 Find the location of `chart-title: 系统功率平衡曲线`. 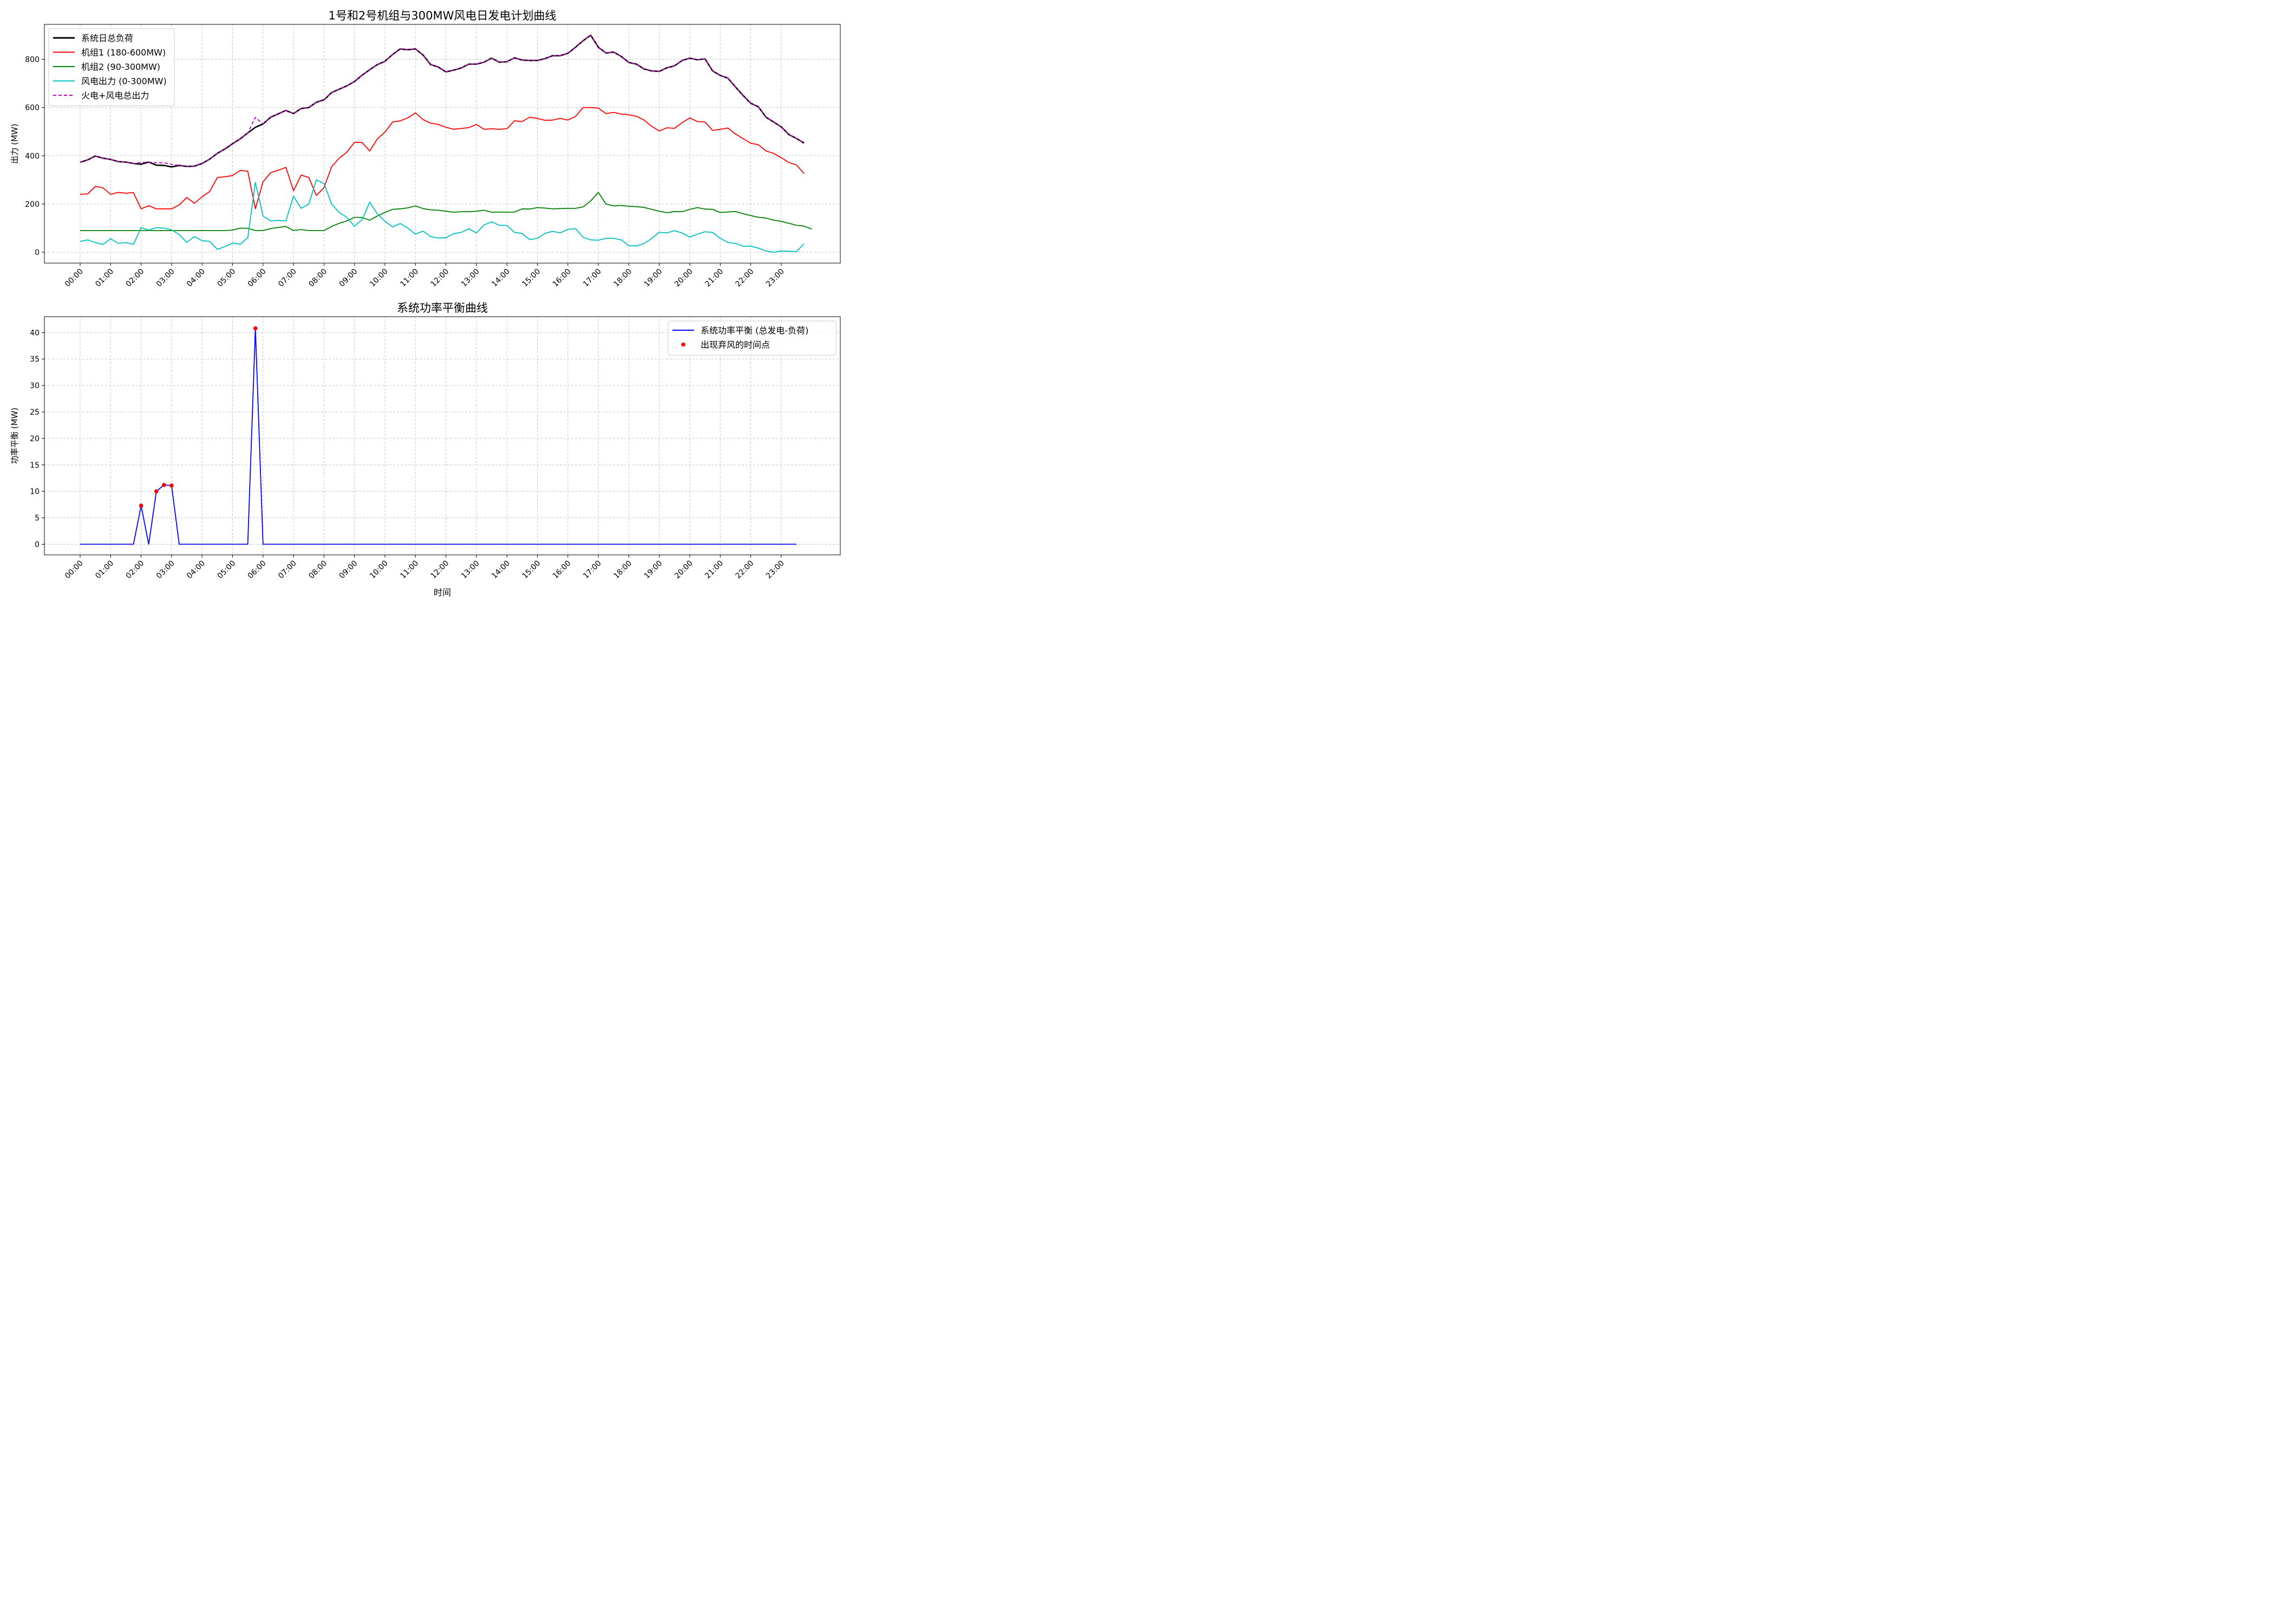

chart-title: 系统功率平衡曲线 is located at coordinates (443, 309).